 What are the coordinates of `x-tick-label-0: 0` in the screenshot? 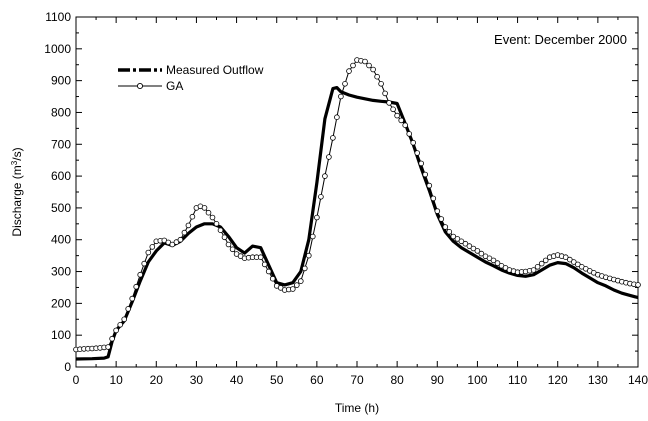 It's located at (76, 380).